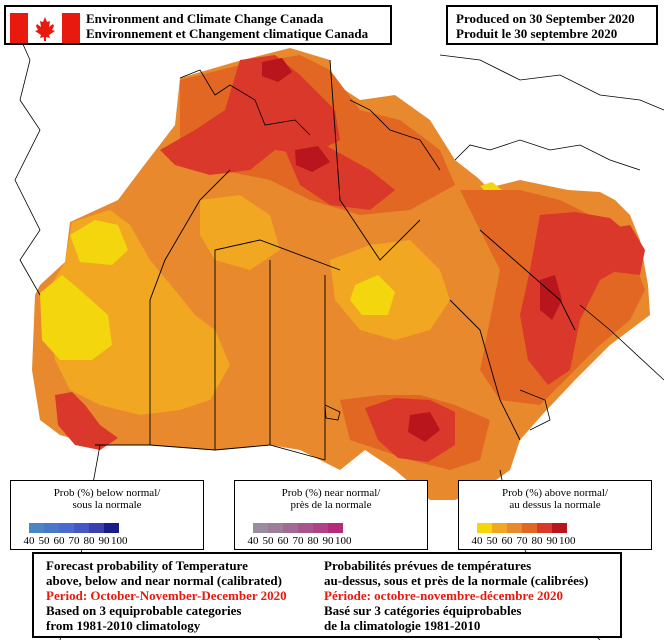  What do you see at coordinates (443, 595) in the screenshot?
I see `desc-fr-period: Période: octobre-novembre-décembre 2020` at bounding box center [443, 595].